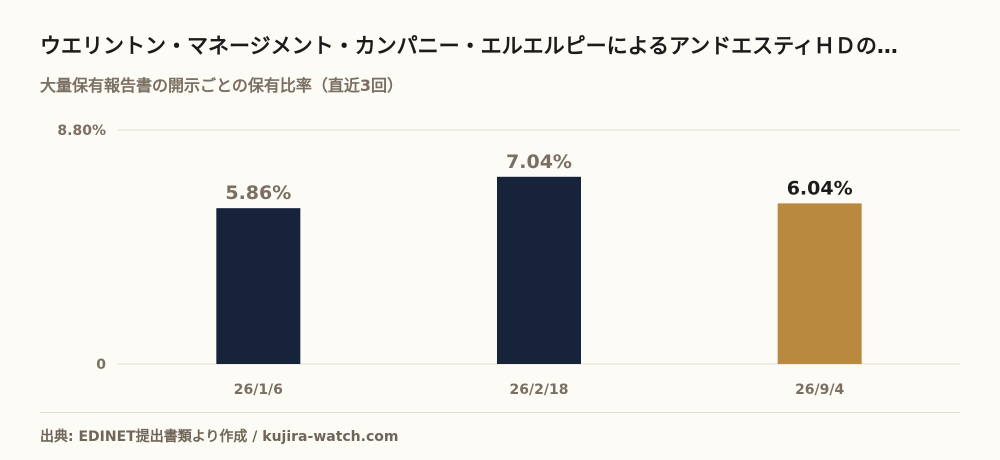 The image size is (1000, 460). What do you see at coordinates (258, 390) in the screenshot?
I see `x-tick-label: 26/1/6` at bounding box center [258, 390].